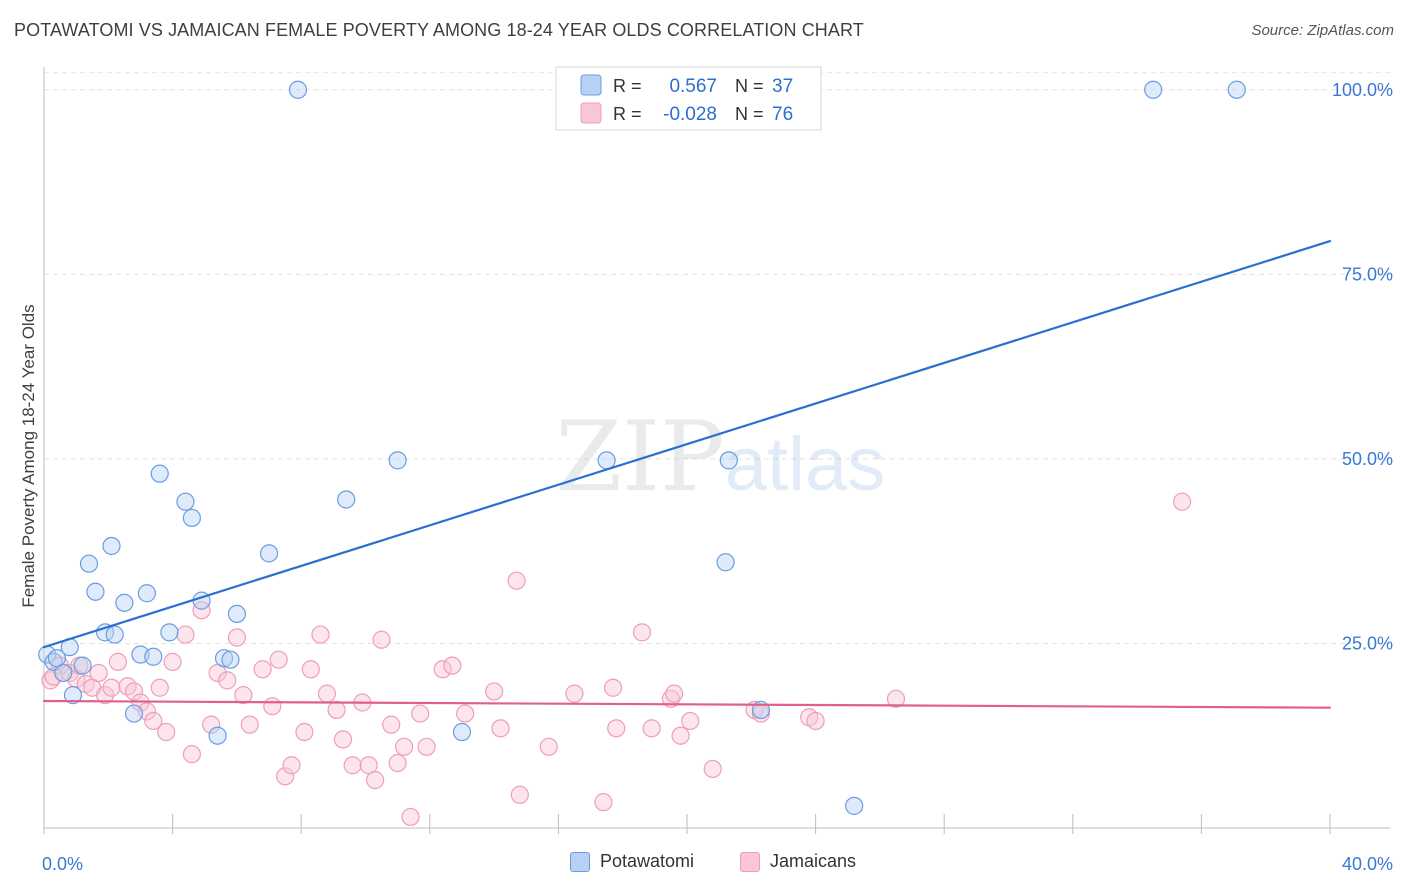 This screenshot has height=892, width=1406. Describe the element at coordinates (1322, 30) in the screenshot. I see `chart-source: Source: ZipAtlas.com` at that location.